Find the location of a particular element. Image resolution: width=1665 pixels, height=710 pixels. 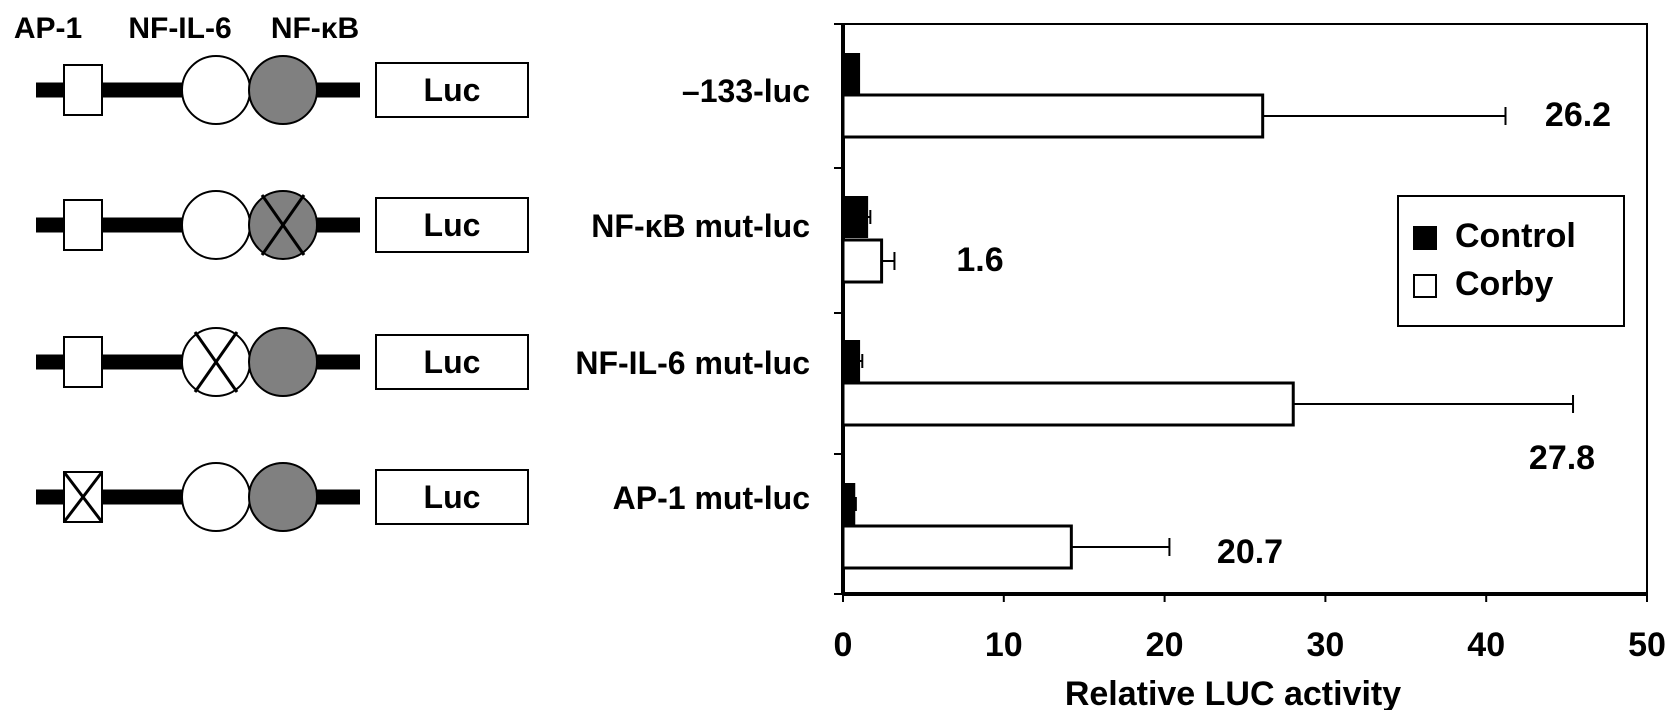

x-tick-label: 10 is located at coordinates (1004, 645).